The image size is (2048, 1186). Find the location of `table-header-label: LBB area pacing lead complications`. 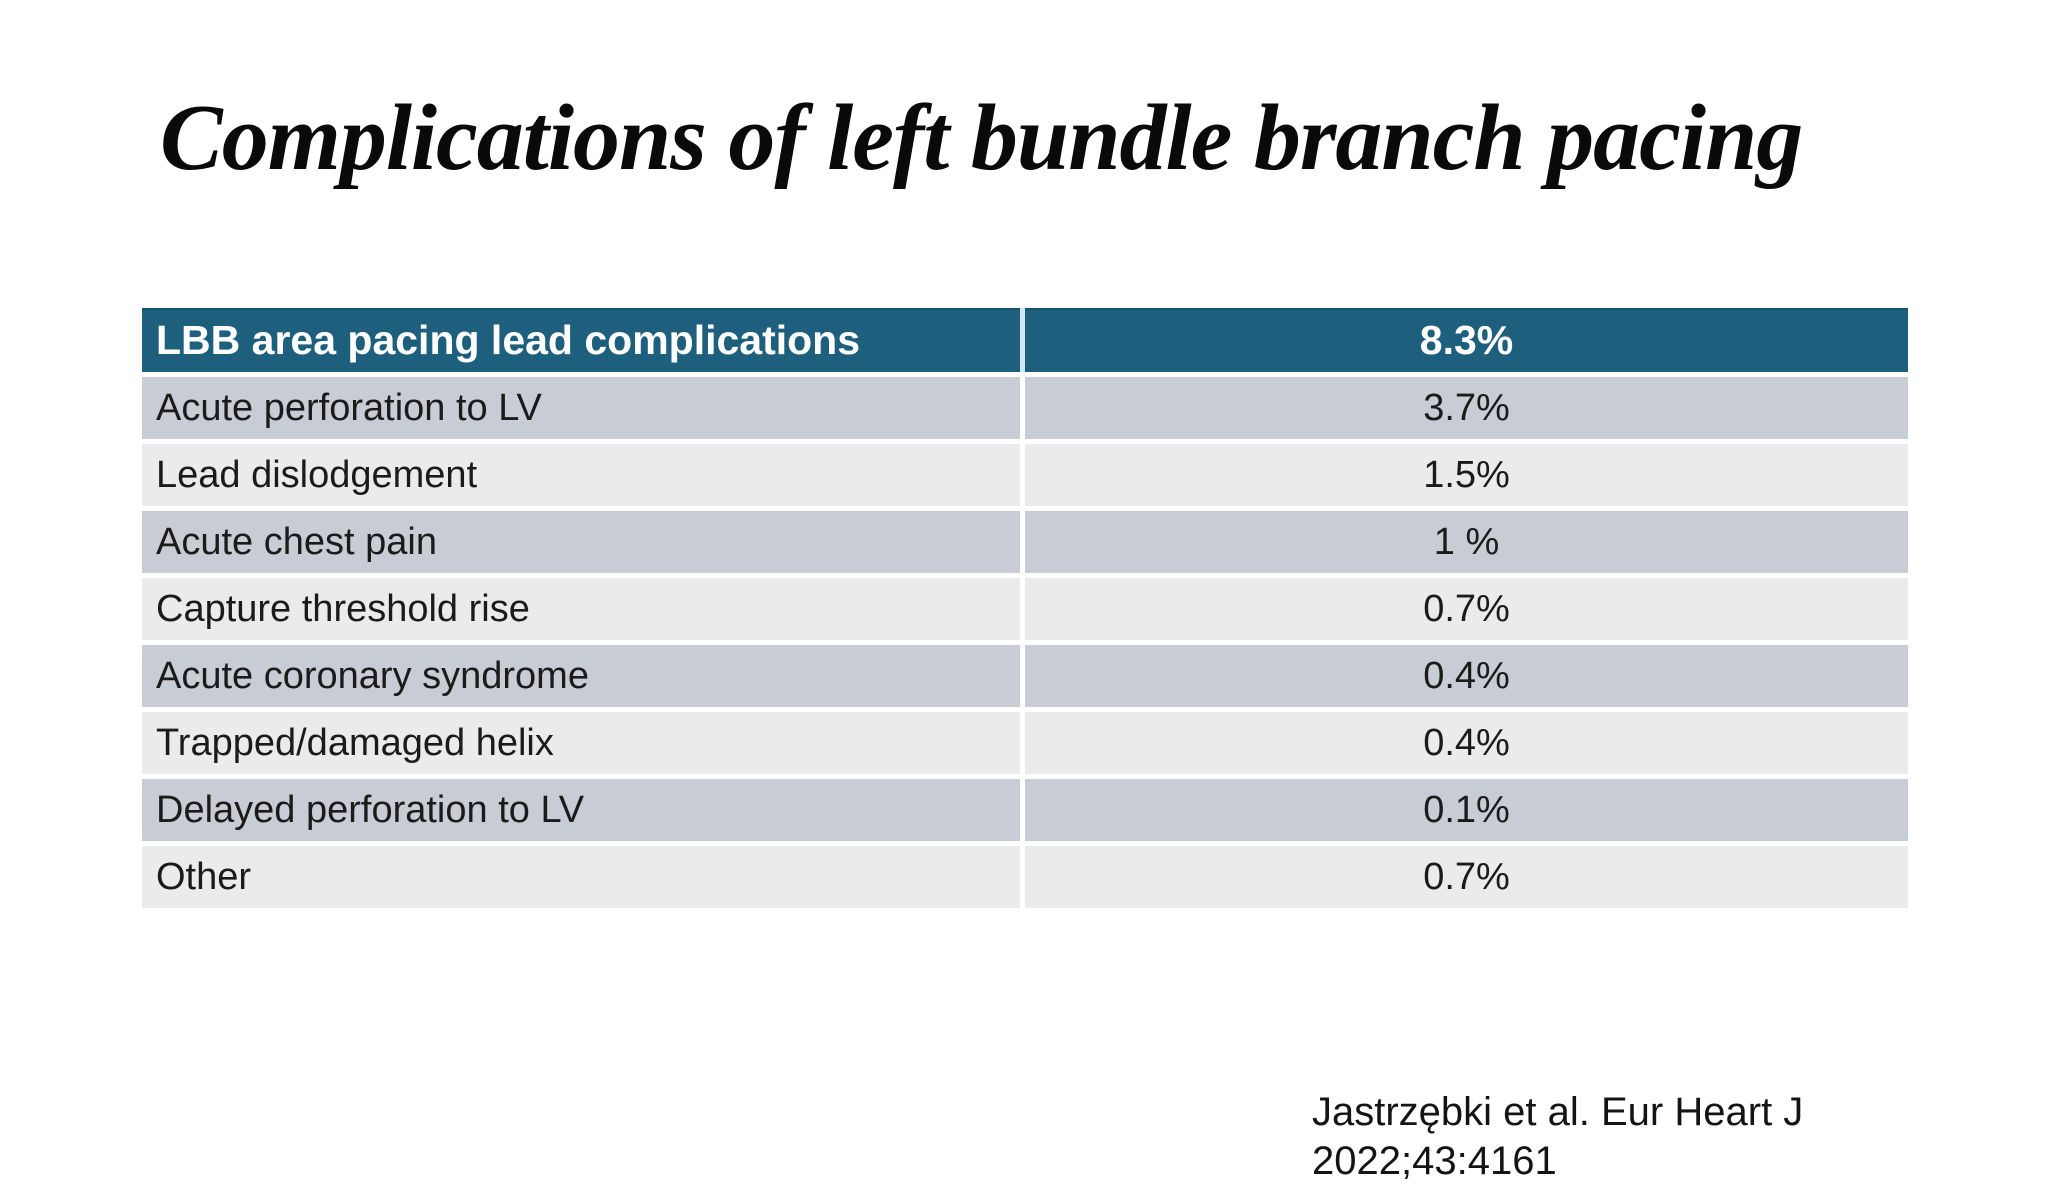

table-header-label: LBB area pacing lead complications is located at coordinates (581, 340).